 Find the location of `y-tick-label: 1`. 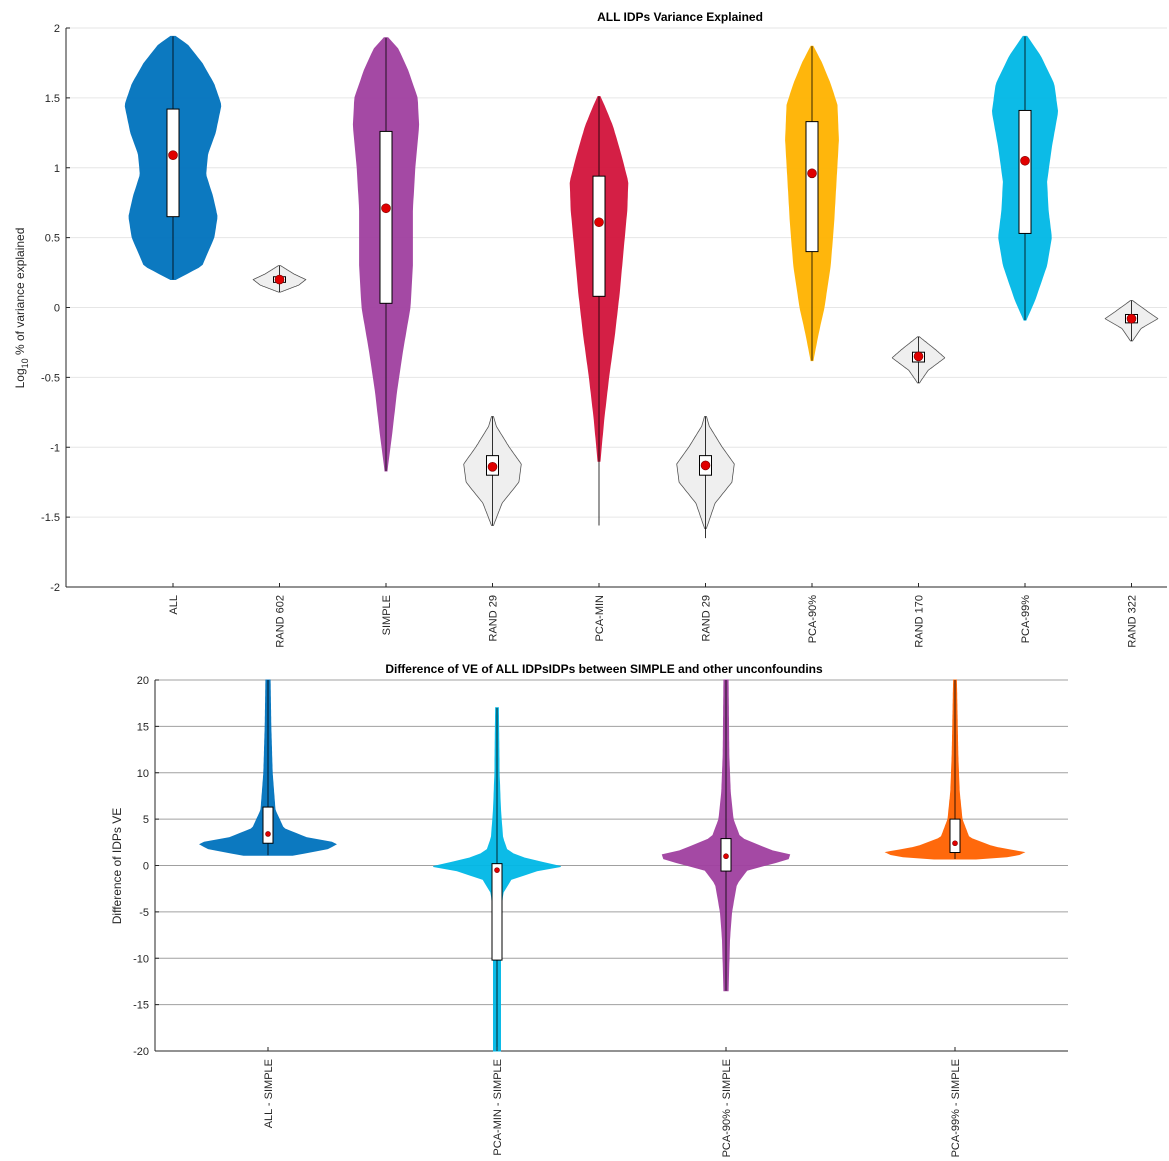

y-tick-label: 1 is located at coordinates (57, 169).